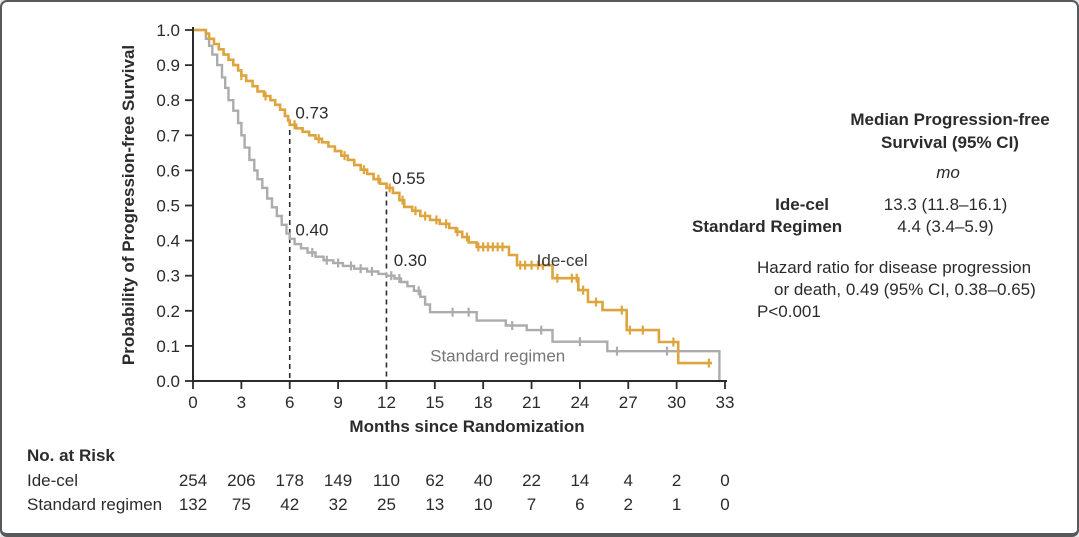 The image size is (1079, 537). Describe the element at coordinates (338, 504) in the screenshot. I see `at-risk-count: 32` at that location.